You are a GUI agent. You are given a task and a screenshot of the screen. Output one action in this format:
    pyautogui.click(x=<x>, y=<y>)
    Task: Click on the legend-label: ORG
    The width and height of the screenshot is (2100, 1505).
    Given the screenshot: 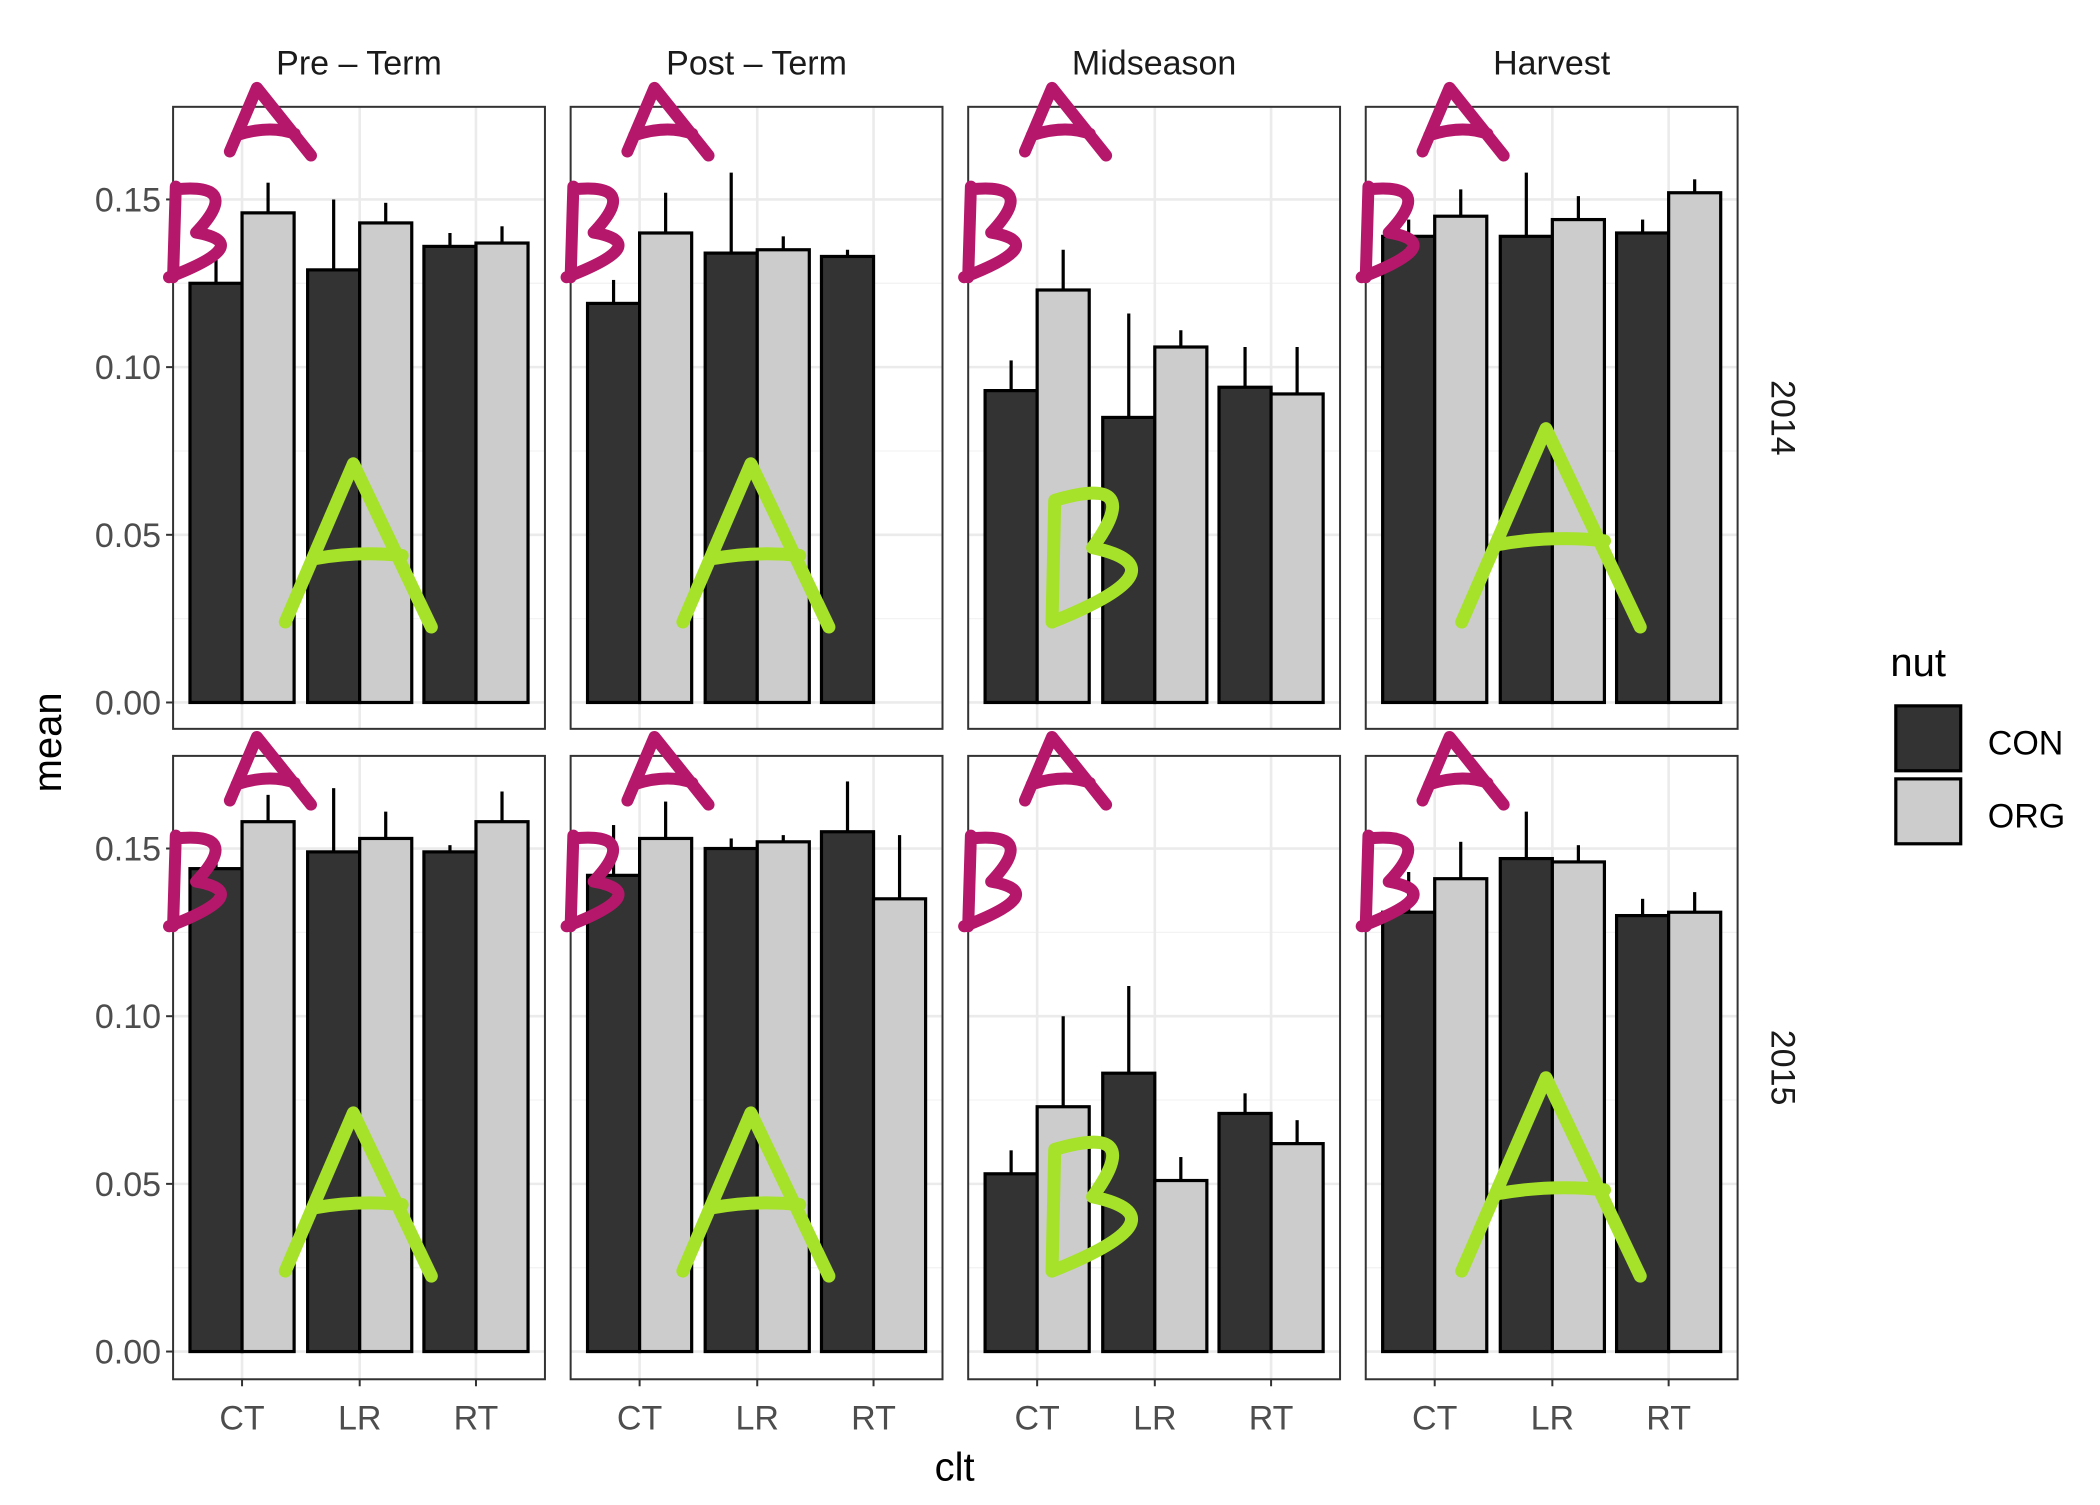 What is the action you would take?
    pyautogui.click(x=2026, y=817)
    